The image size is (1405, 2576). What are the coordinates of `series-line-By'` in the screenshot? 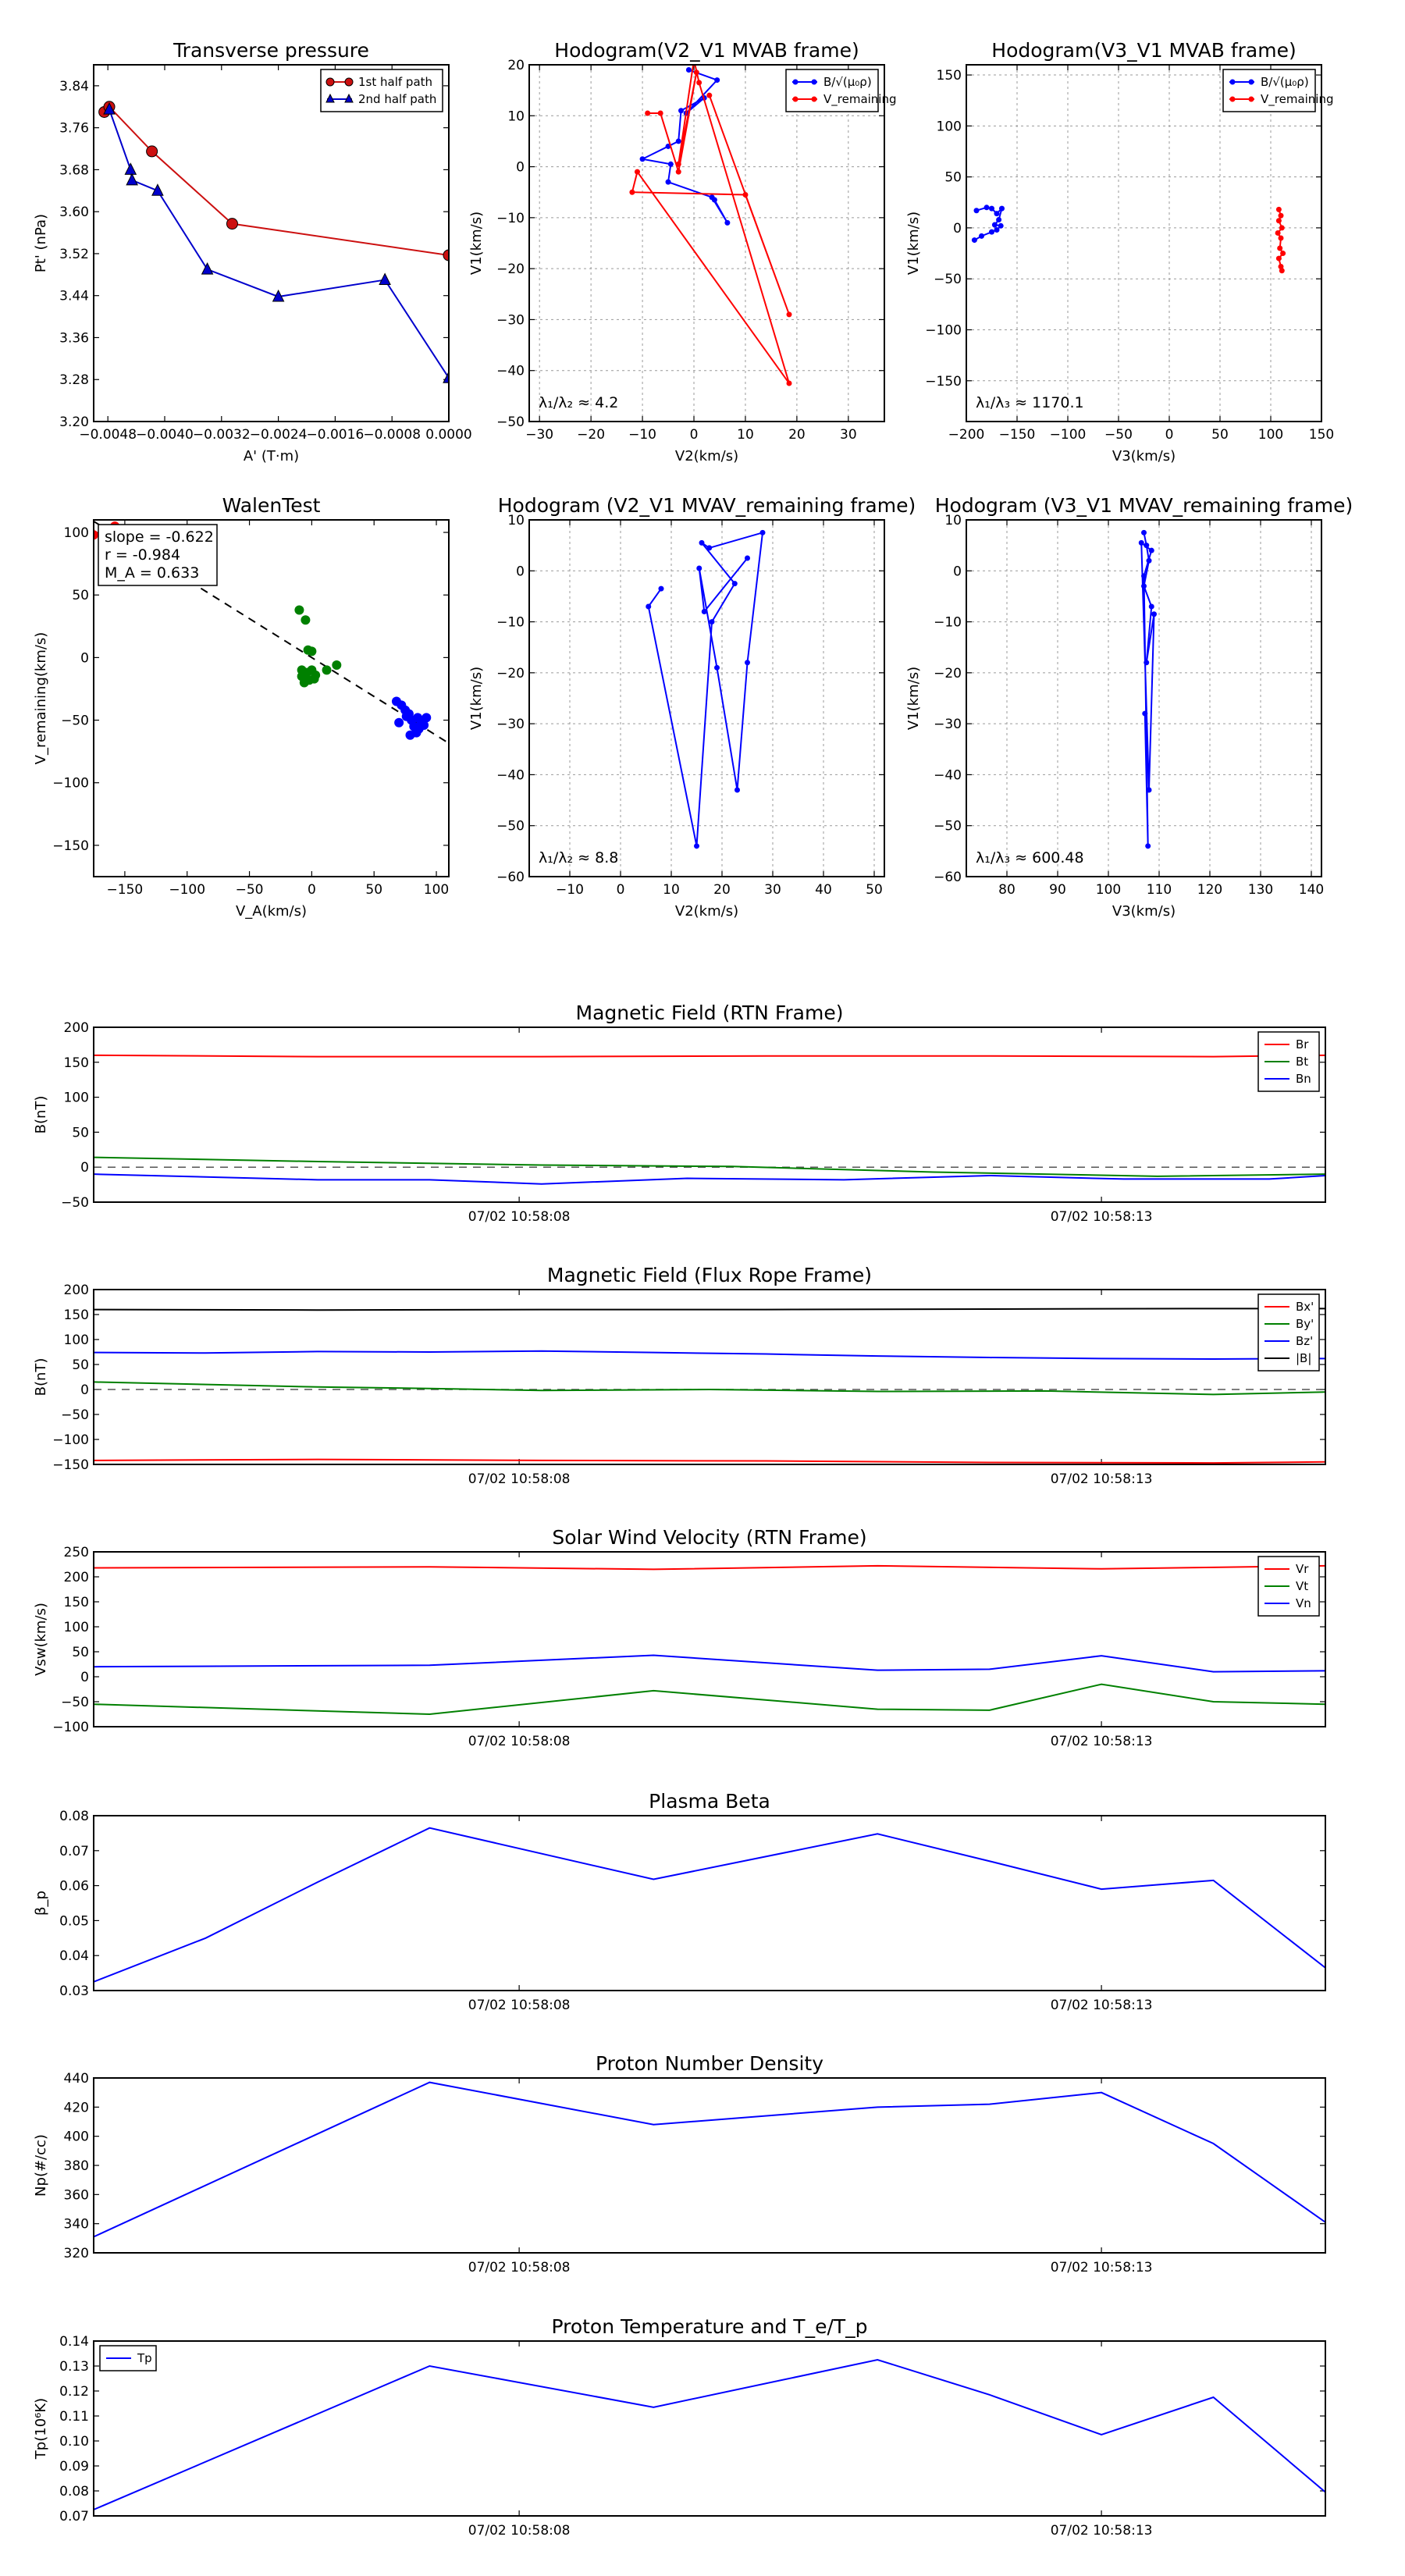 It's located at (710, 1388).